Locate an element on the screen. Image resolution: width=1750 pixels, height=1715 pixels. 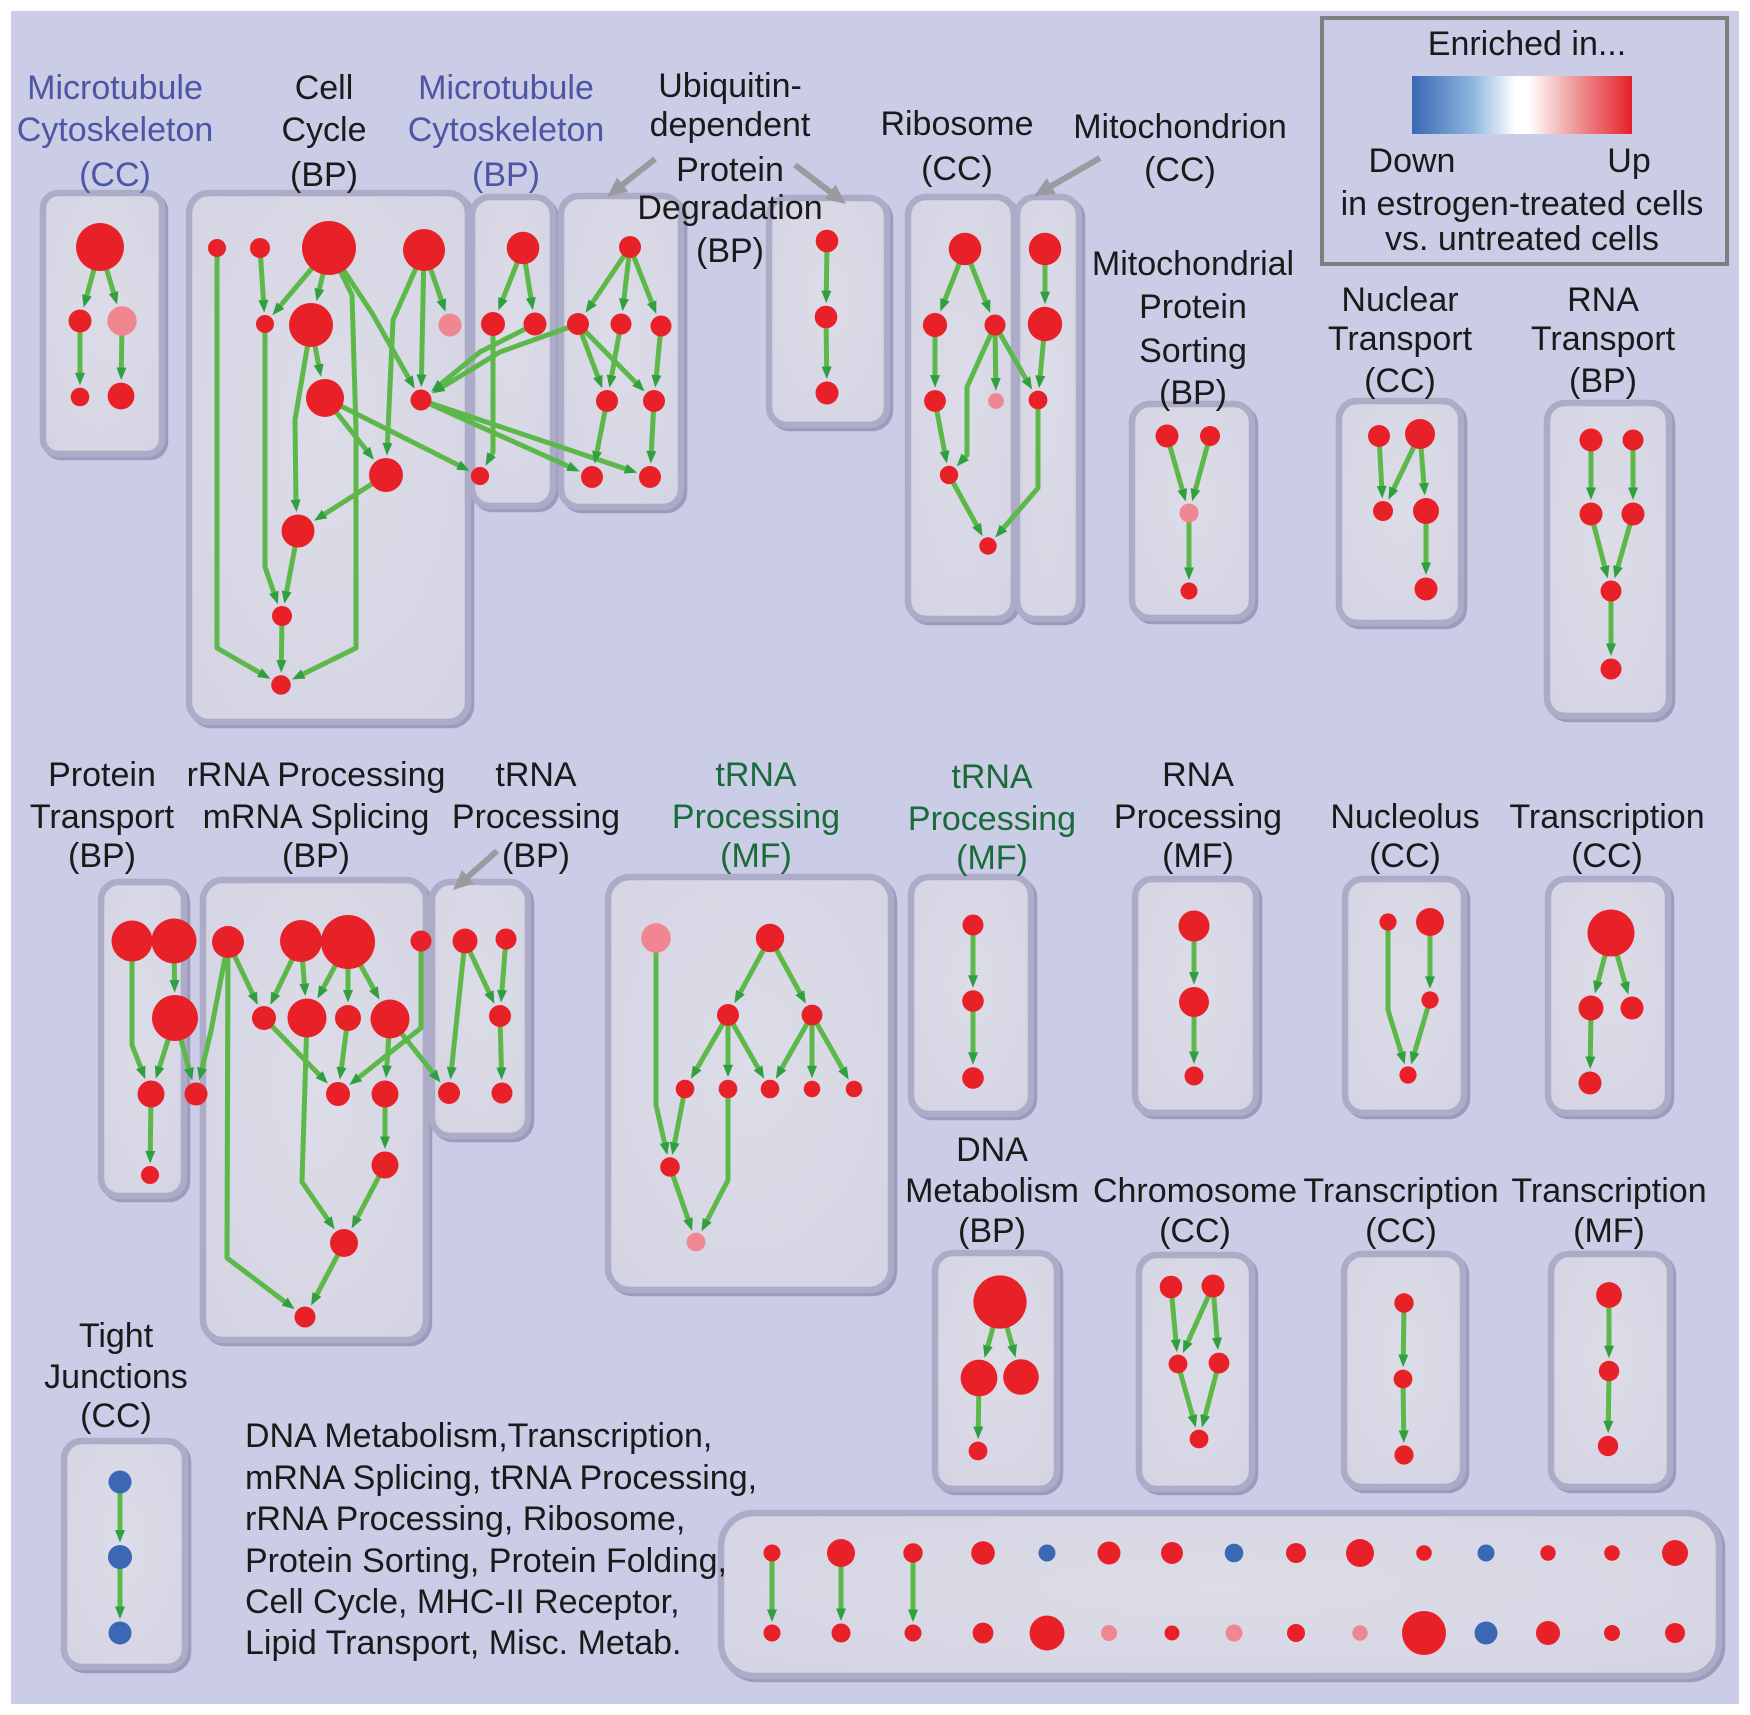
svg-text: Mitochondrial is located at coordinates (1193, 264).